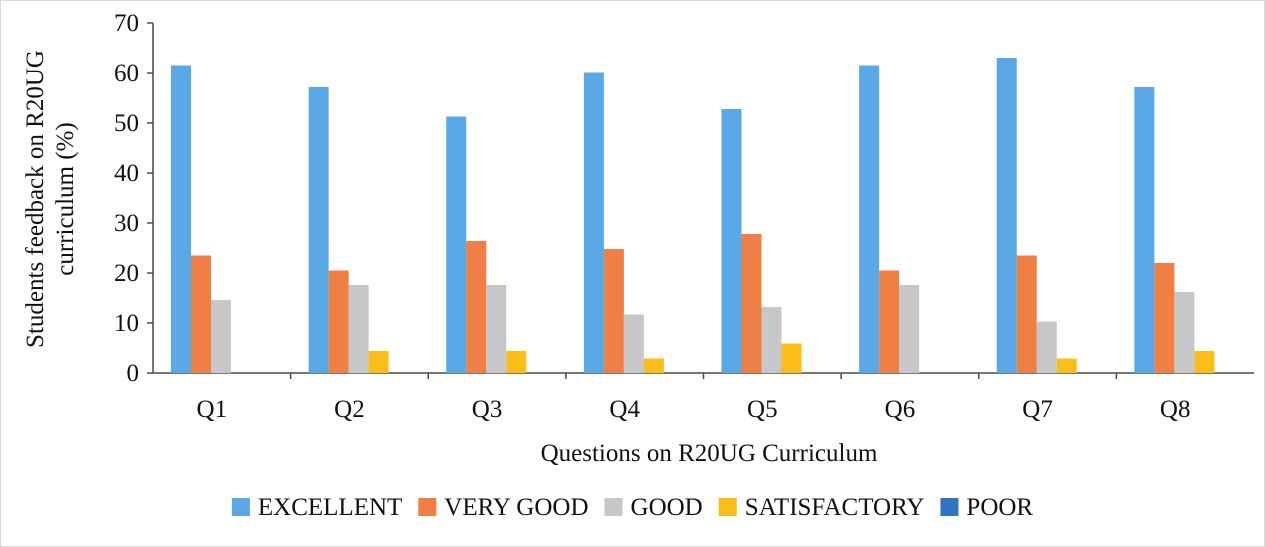 This screenshot has width=1265, height=547. I want to click on bar-q2-satisfactory, so click(378, 362).